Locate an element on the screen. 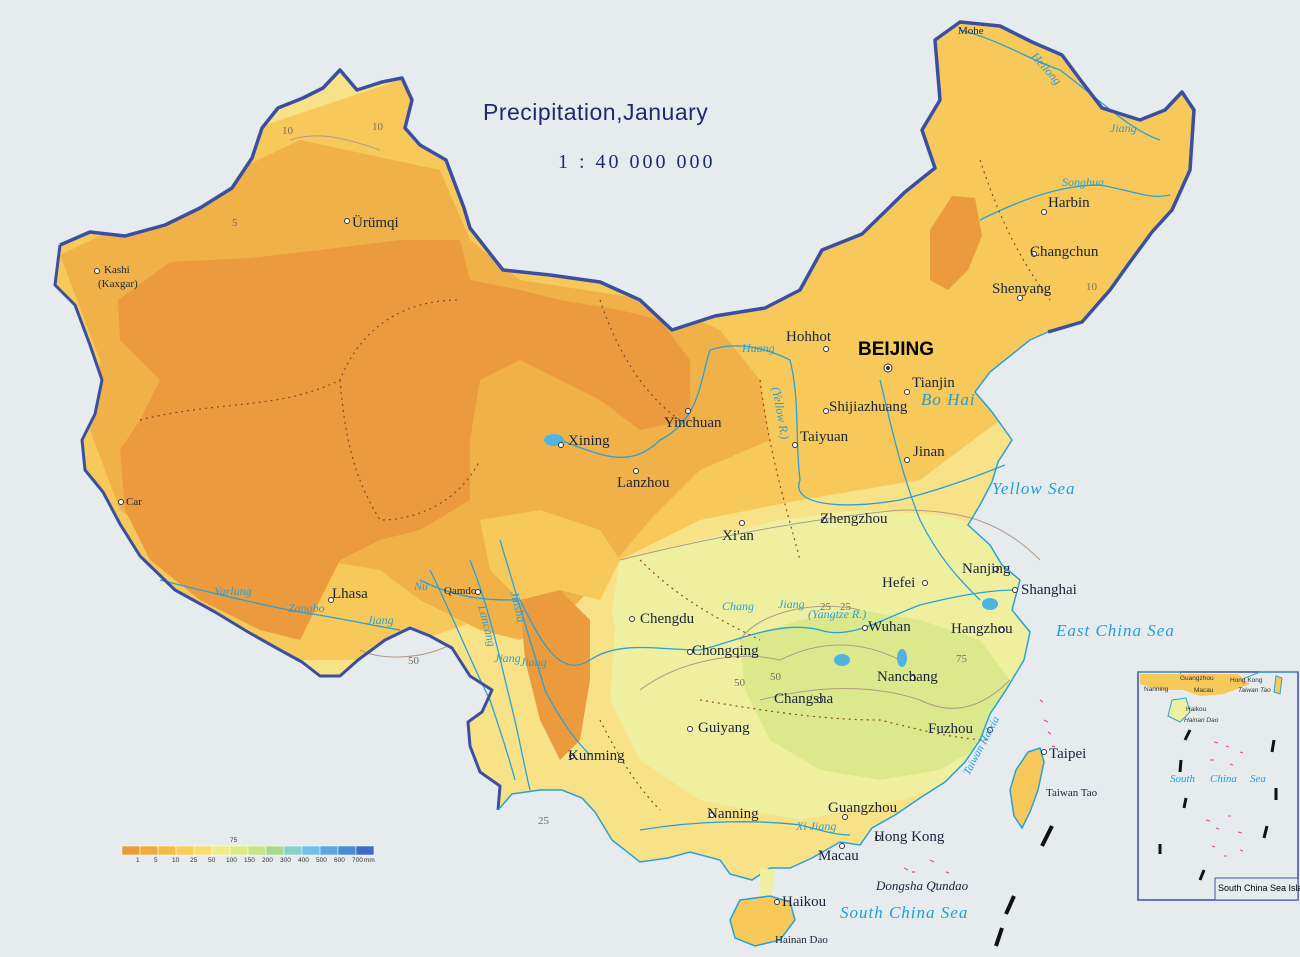 The width and height of the screenshot is (1300, 957). legend-unit-label: mm is located at coordinates (369, 860).